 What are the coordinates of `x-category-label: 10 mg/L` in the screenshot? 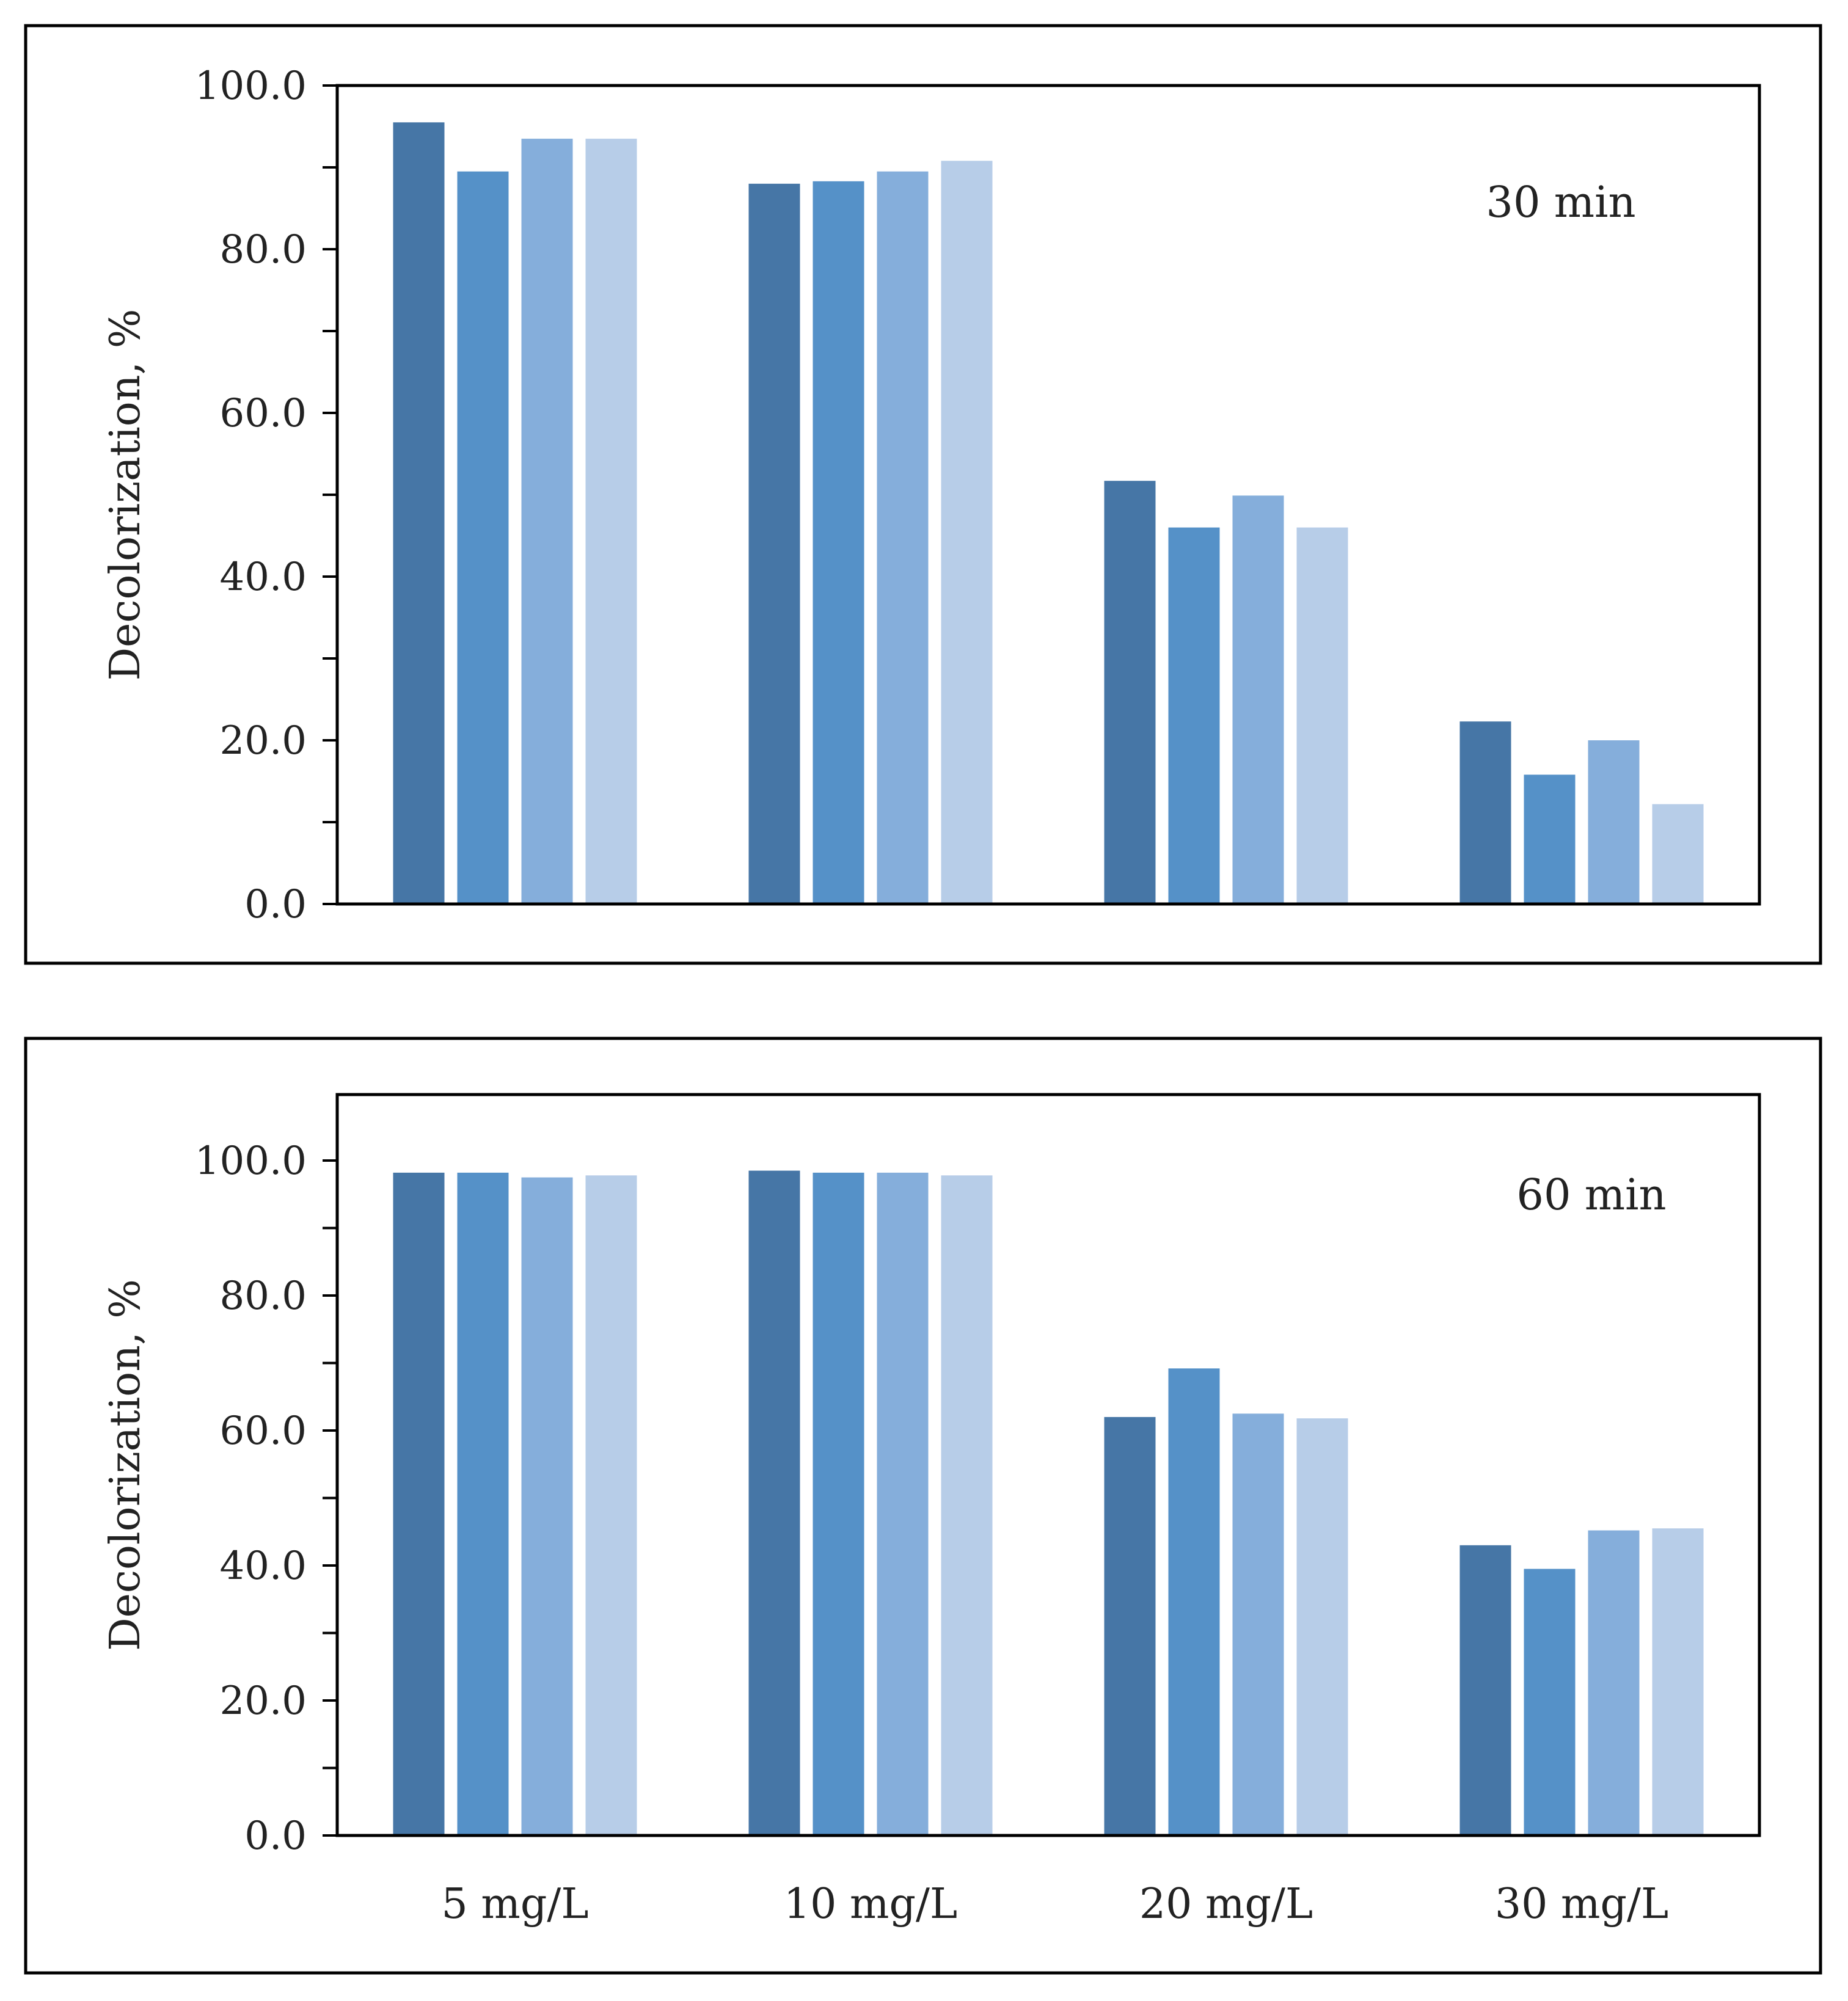 It's located at (870, 1904).